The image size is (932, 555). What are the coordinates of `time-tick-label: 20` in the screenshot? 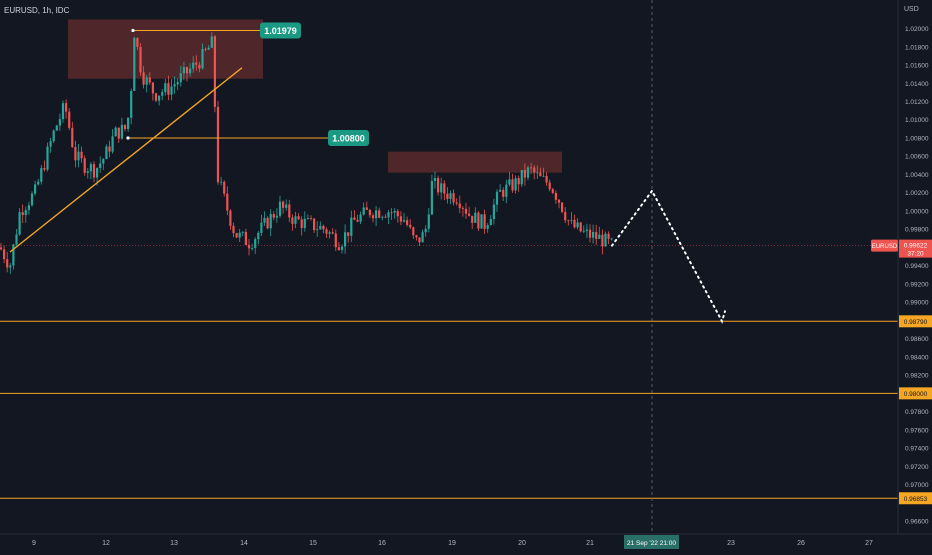 It's located at (522, 543).